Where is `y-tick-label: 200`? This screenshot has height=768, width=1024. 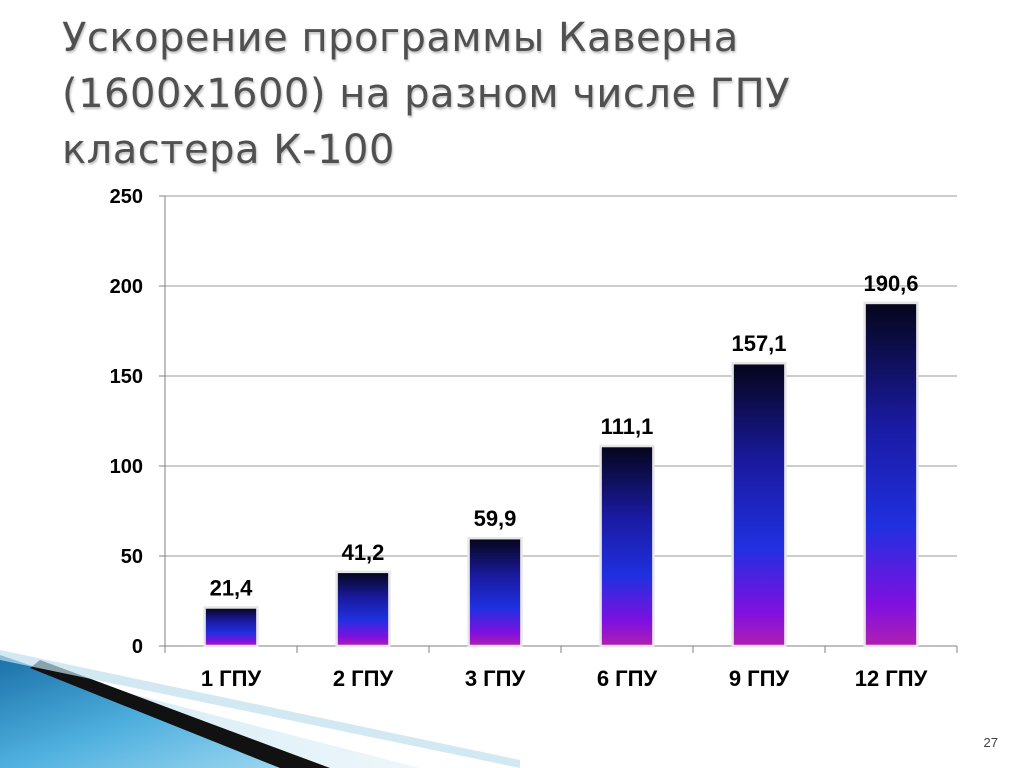 y-tick-label: 200 is located at coordinates (126, 287).